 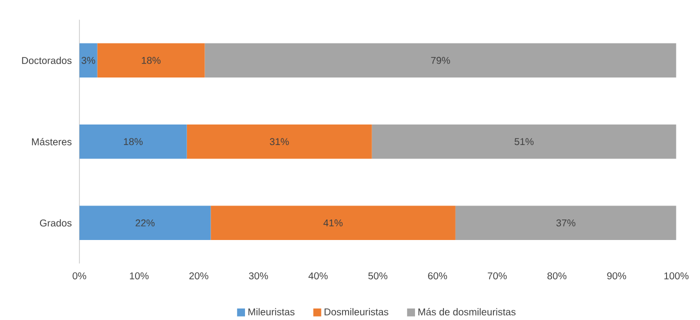 What do you see at coordinates (616, 276) in the screenshot?
I see `x-tick-label: 90%` at bounding box center [616, 276].